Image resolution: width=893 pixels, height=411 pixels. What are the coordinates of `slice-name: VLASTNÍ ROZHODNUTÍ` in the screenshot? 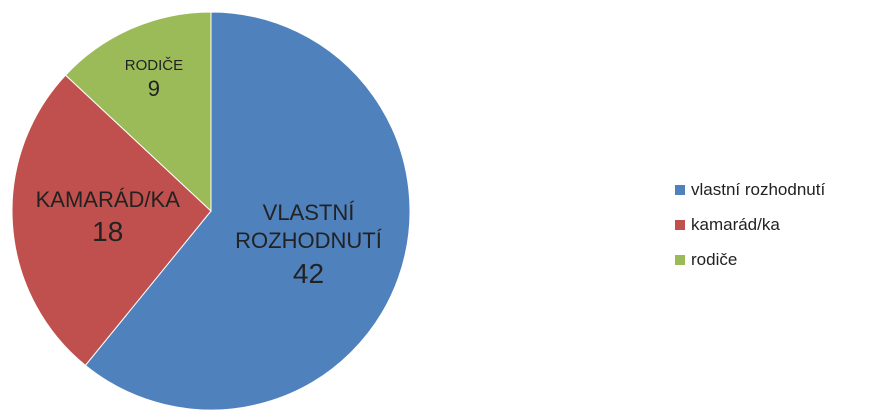 It's located at (308, 226).